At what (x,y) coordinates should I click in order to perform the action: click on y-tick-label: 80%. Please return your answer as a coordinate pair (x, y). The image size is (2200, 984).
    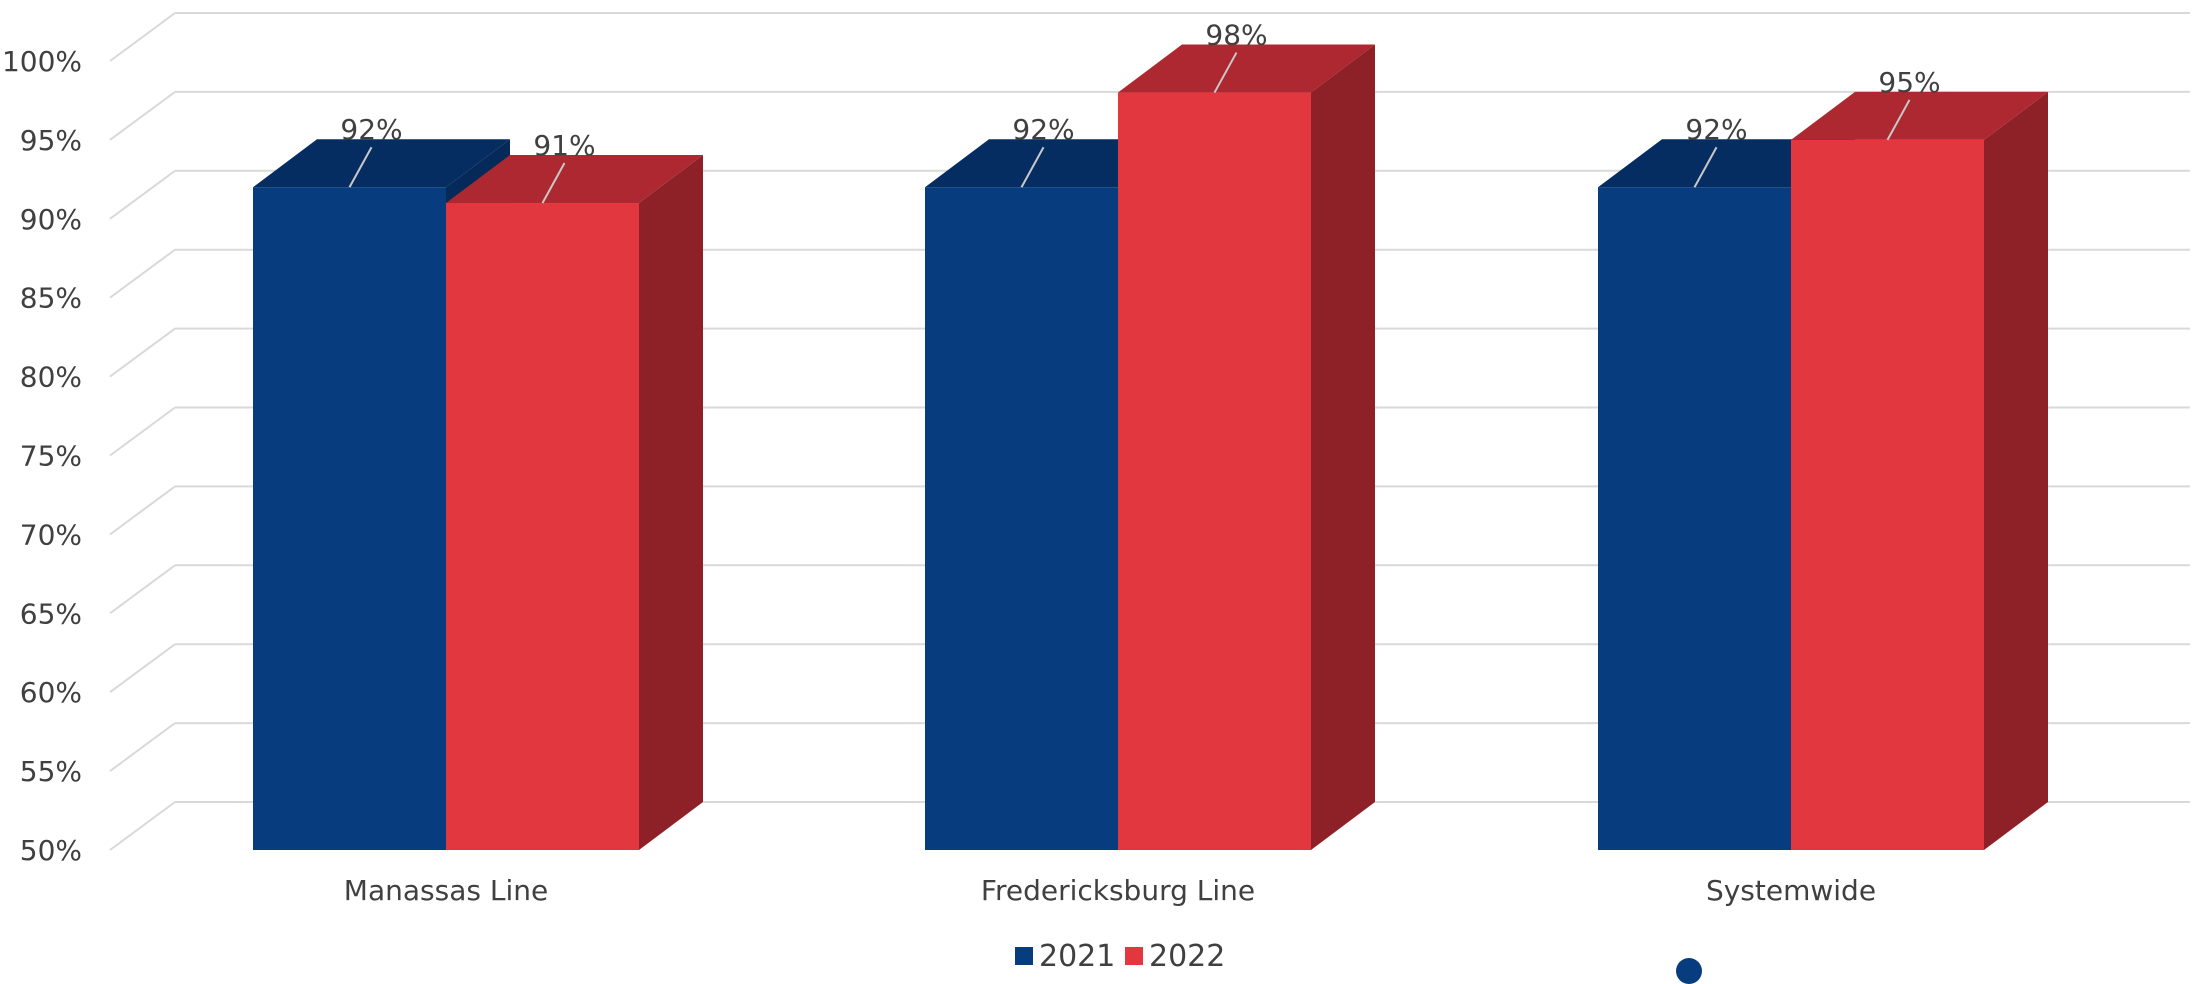
    Looking at the image, I should click on (51, 377).